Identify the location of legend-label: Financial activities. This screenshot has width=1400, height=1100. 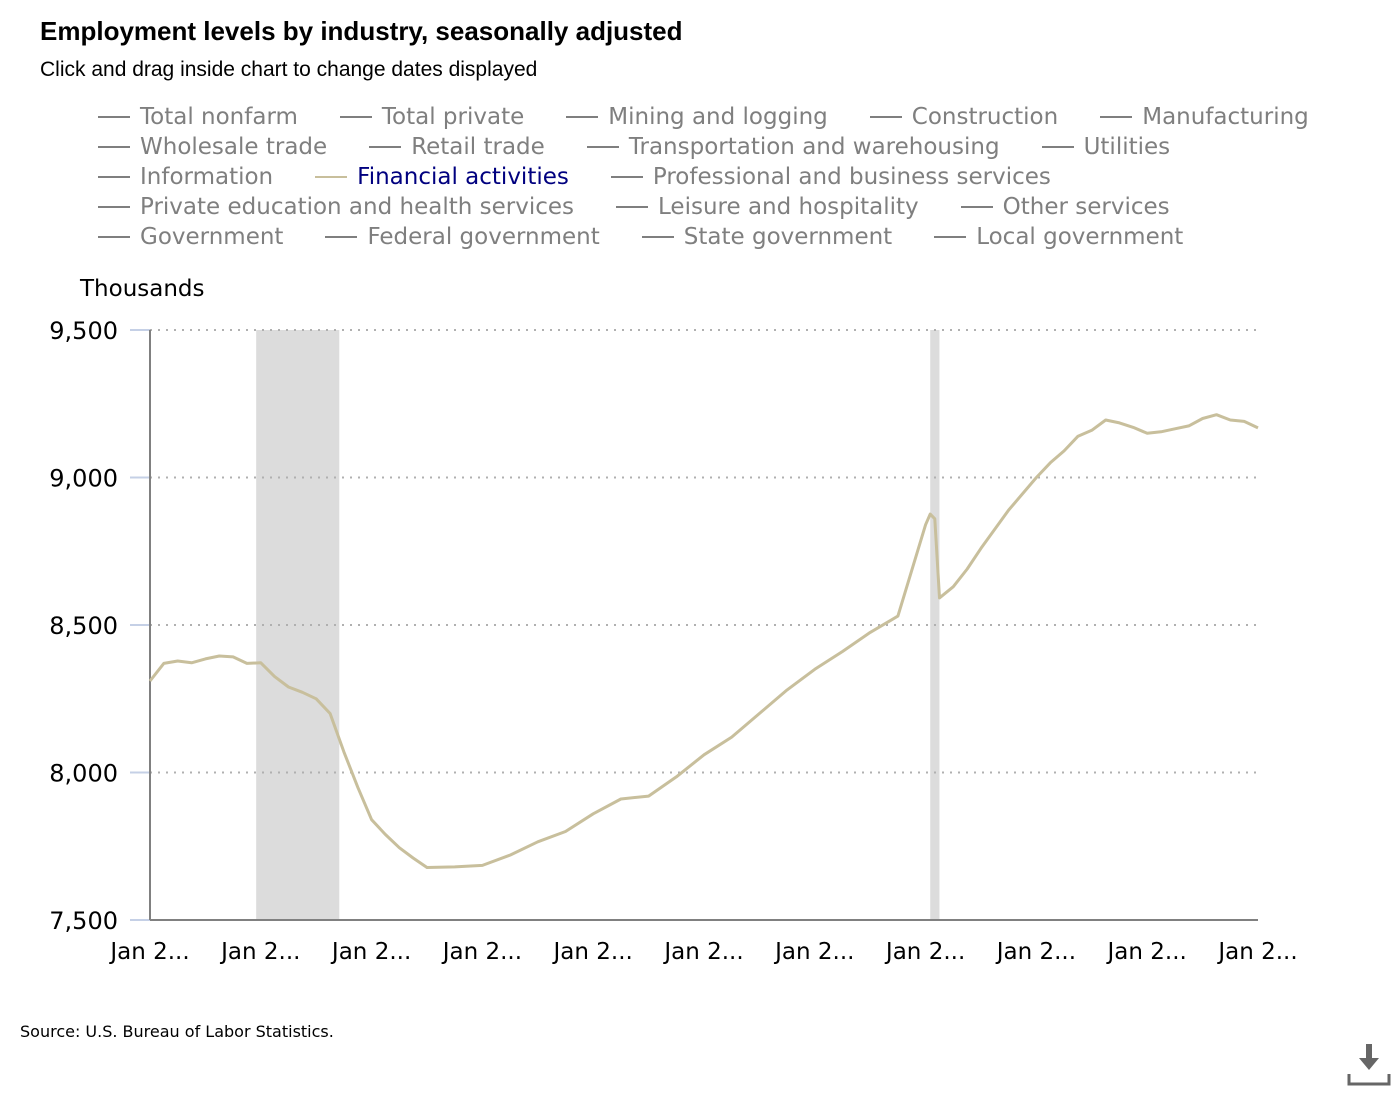
(463, 177).